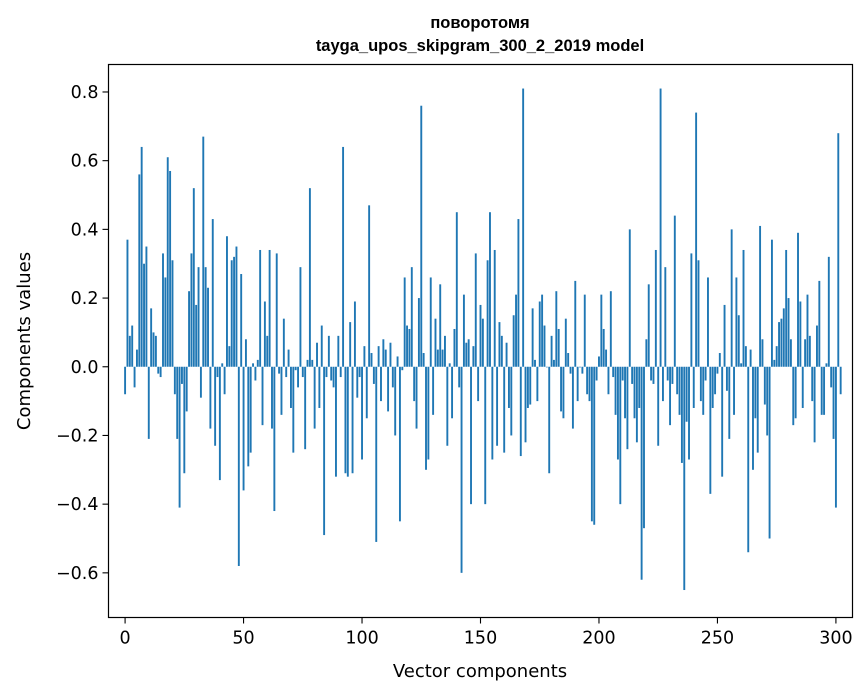 The height and width of the screenshot is (696, 867). Describe the element at coordinates (361, 639) in the screenshot. I see `x-tick-label: 100` at that location.